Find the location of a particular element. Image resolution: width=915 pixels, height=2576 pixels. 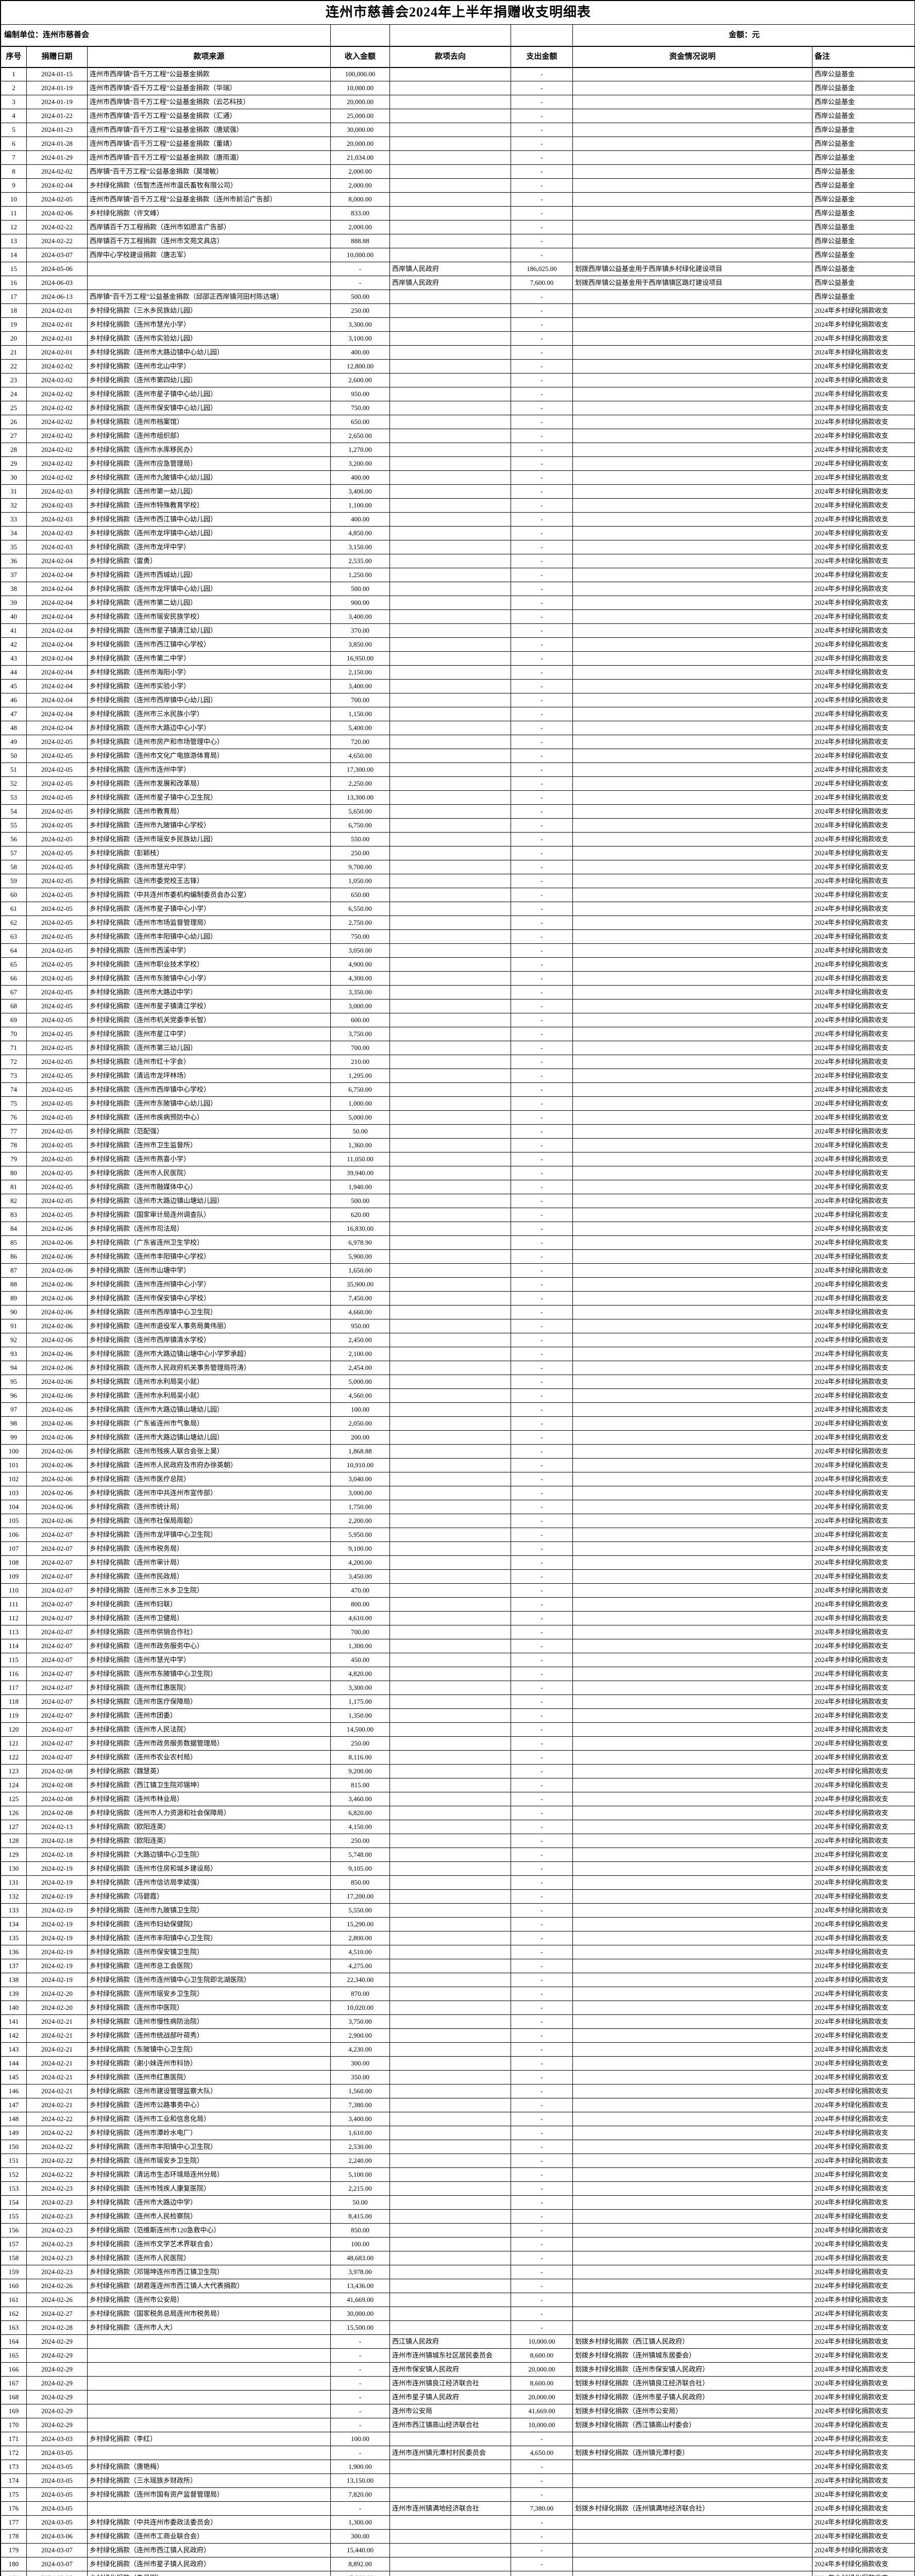

cell-serial: 108 is located at coordinates (14, 1562).